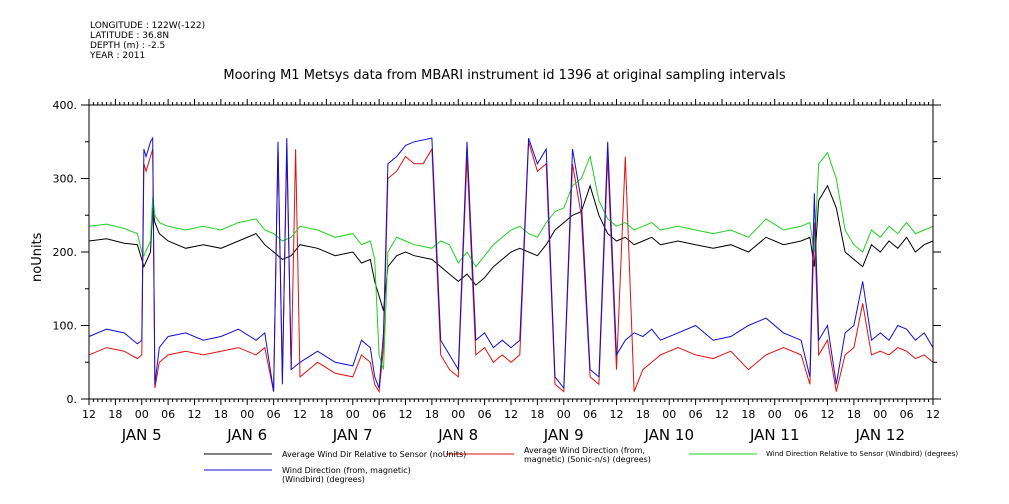 This screenshot has height=504, width=1009. What do you see at coordinates (563, 435) in the screenshot?
I see `x-day-label: JAN 9` at bounding box center [563, 435].